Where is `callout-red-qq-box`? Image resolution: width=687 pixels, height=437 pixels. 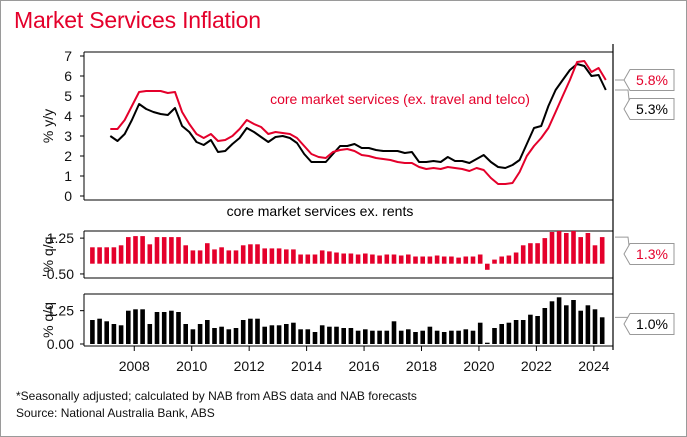
callout-red-qq-box is located at coordinates (649, 254).